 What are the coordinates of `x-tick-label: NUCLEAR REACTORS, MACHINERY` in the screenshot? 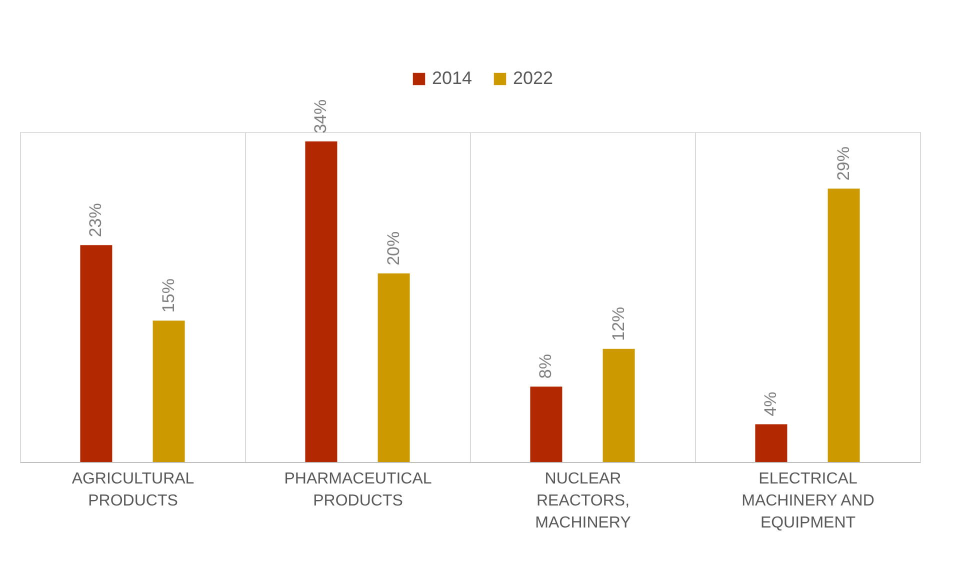 It's located at (583, 501).